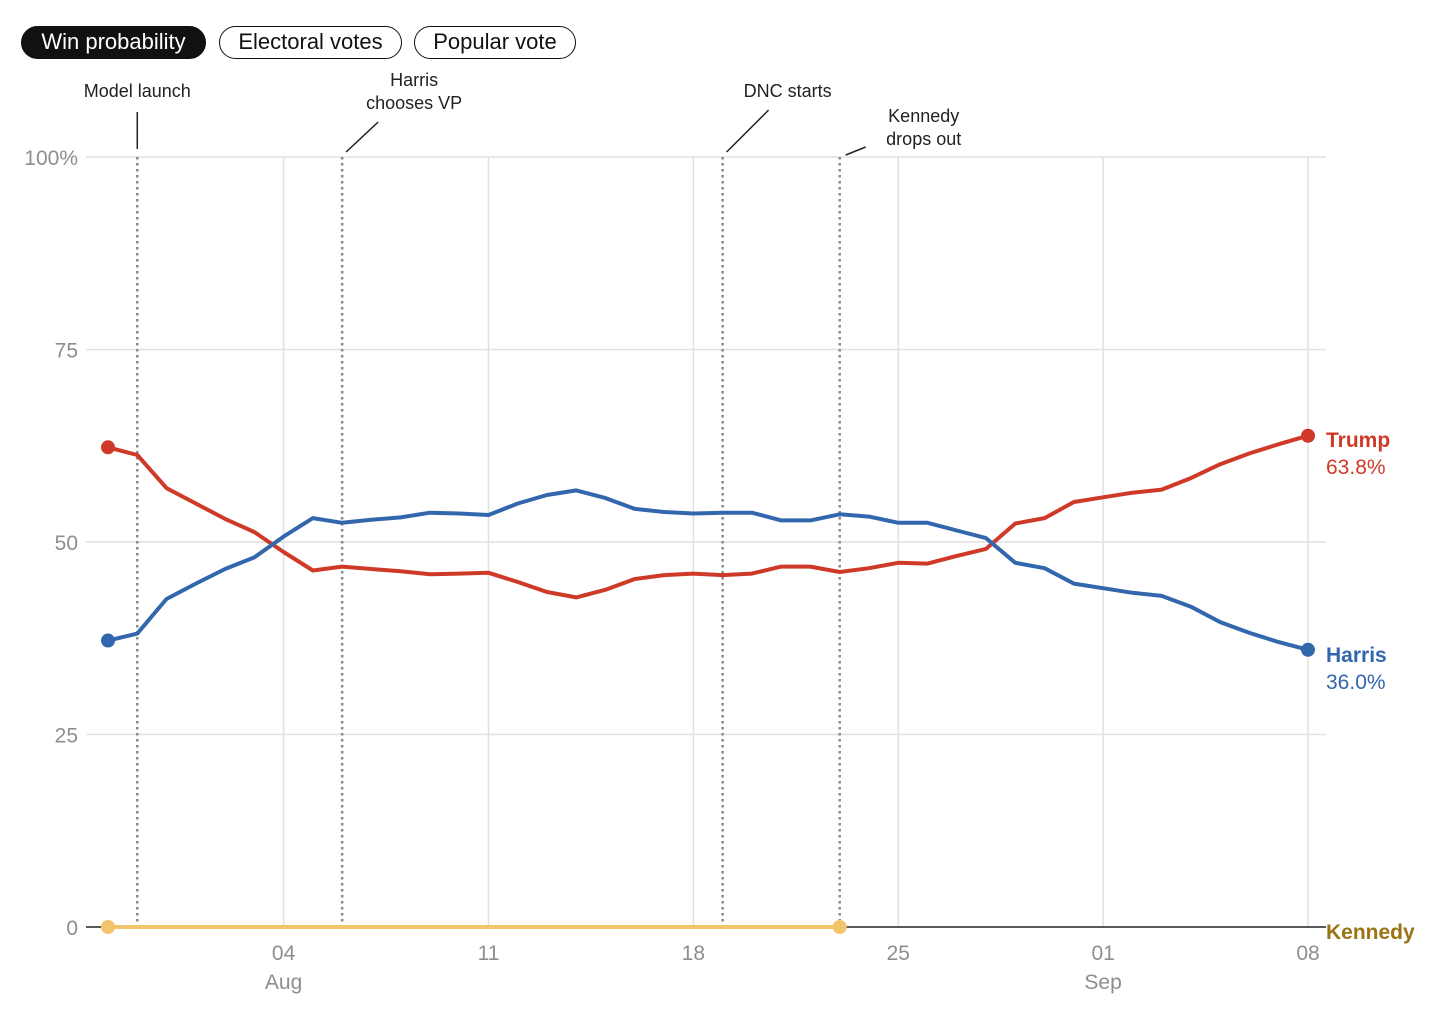  Describe the element at coordinates (66, 351) in the screenshot. I see `y-tick-label: 75` at that location.